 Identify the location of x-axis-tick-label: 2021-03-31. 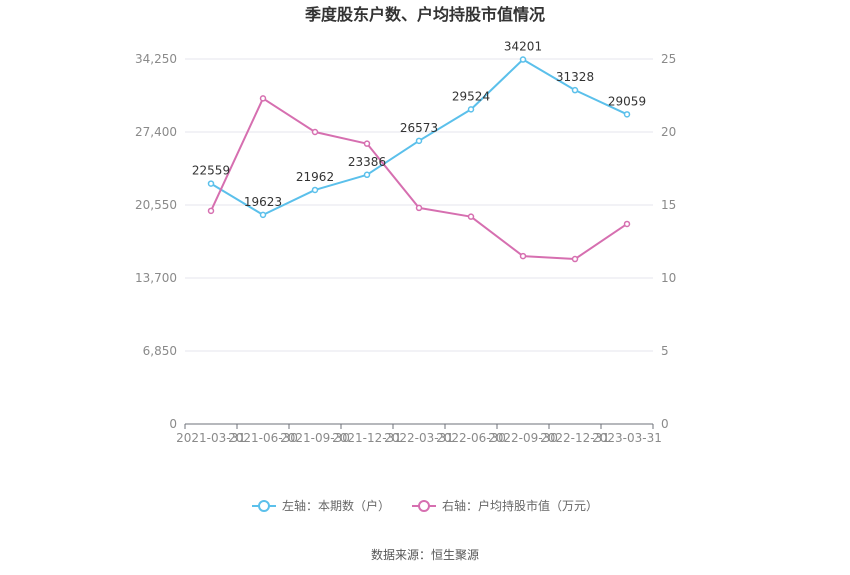
(211, 438).